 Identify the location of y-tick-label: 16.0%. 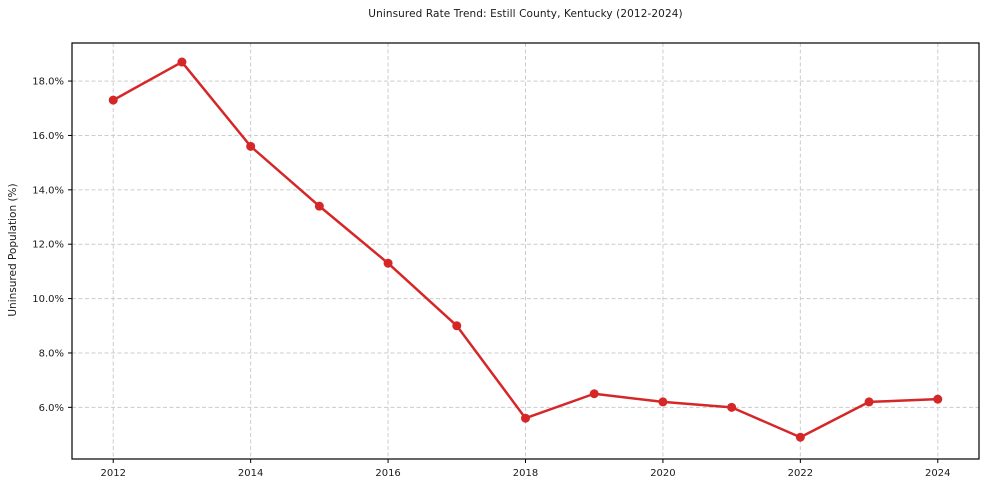
(48, 136).